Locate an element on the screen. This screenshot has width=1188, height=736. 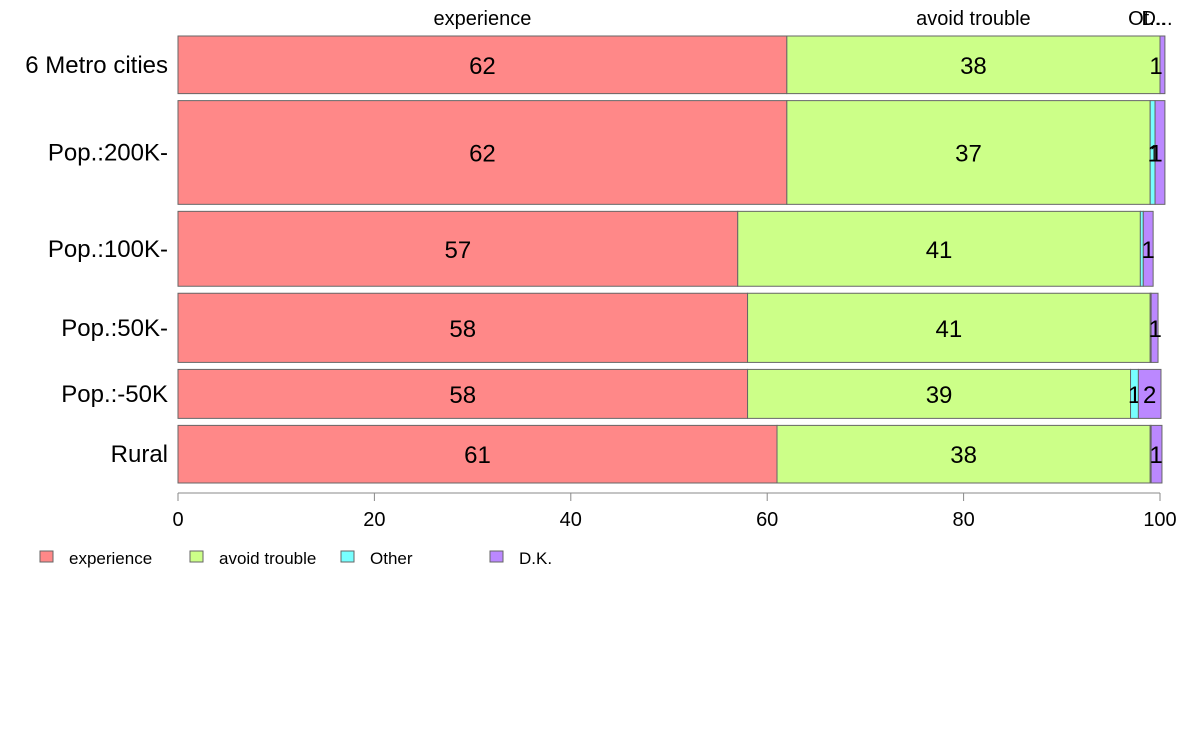
legend-label: Other is located at coordinates (391, 558).